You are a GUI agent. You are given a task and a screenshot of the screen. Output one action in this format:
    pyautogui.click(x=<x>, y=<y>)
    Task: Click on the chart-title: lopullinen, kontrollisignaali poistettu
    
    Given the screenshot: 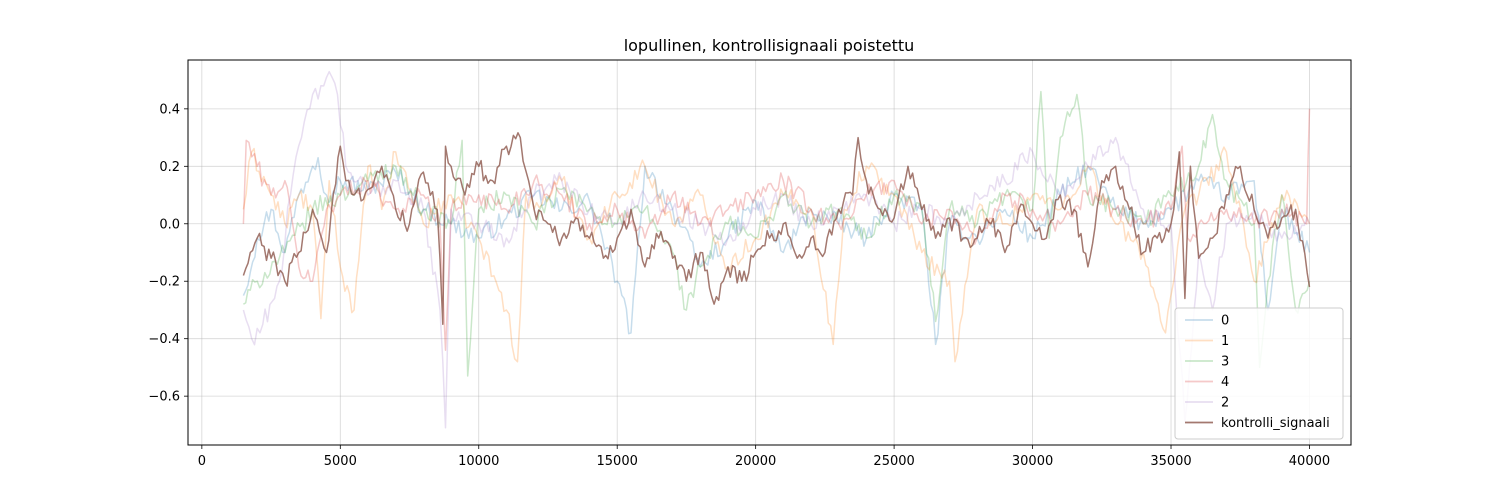 What is the action you would take?
    pyautogui.click(x=769, y=45)
    